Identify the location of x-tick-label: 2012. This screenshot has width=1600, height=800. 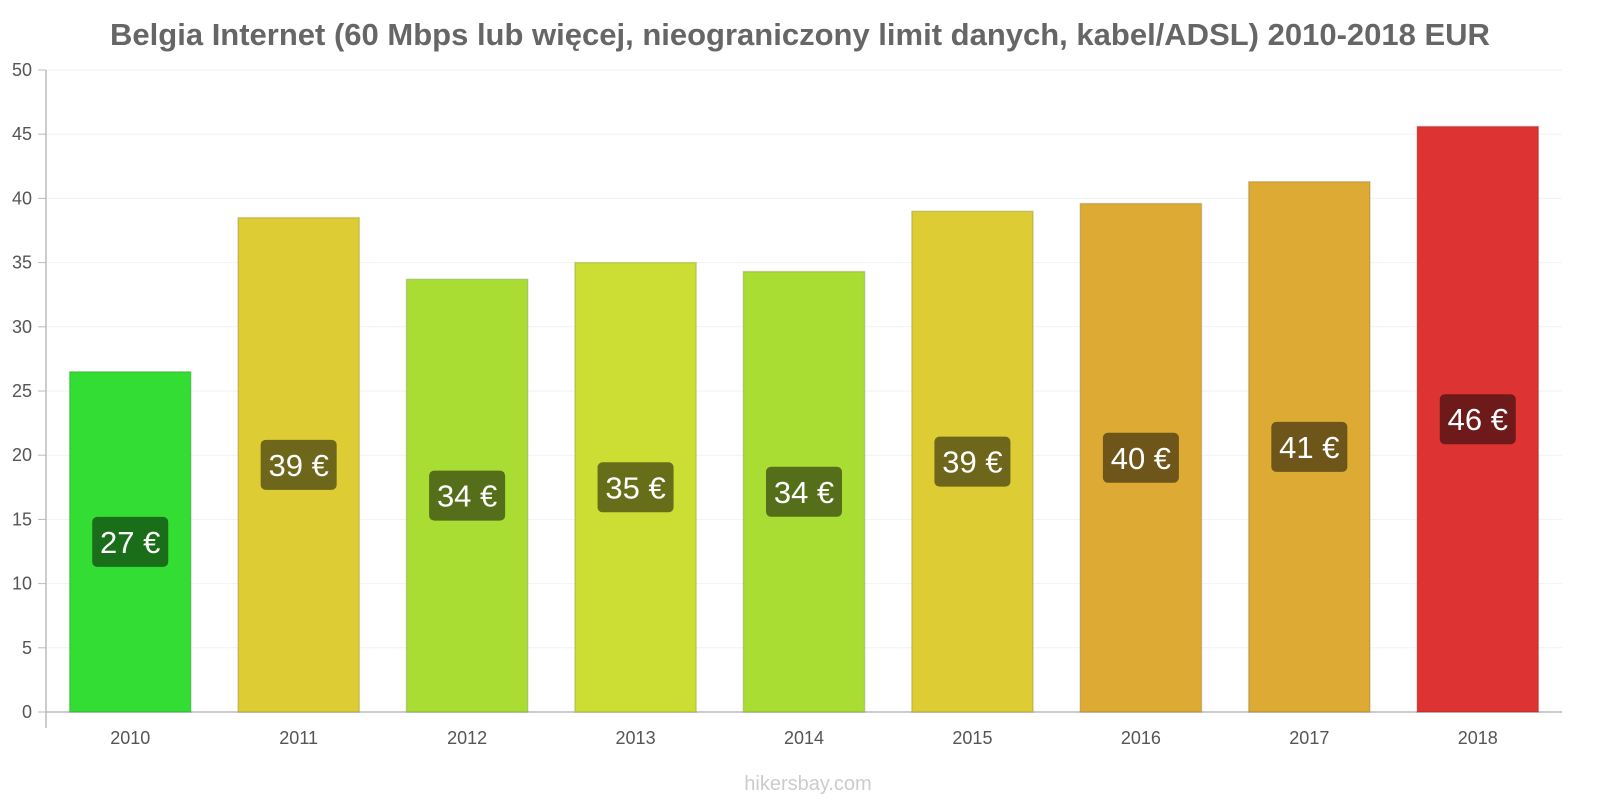
(467, 738).